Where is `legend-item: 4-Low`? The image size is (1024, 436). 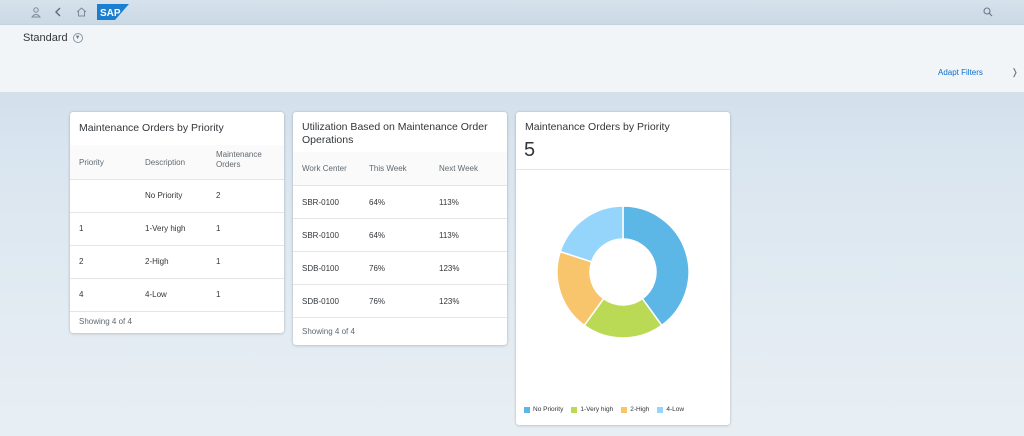
legend-item: 4-Low is located at coordinates (670, 409).